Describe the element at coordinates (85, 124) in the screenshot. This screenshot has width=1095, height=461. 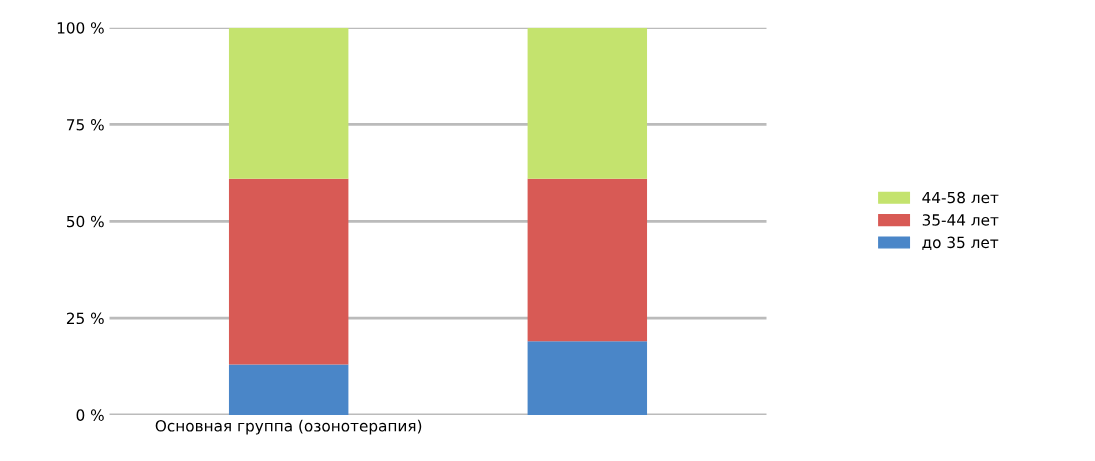
I see `y-tick-label: 75 %` at that location.